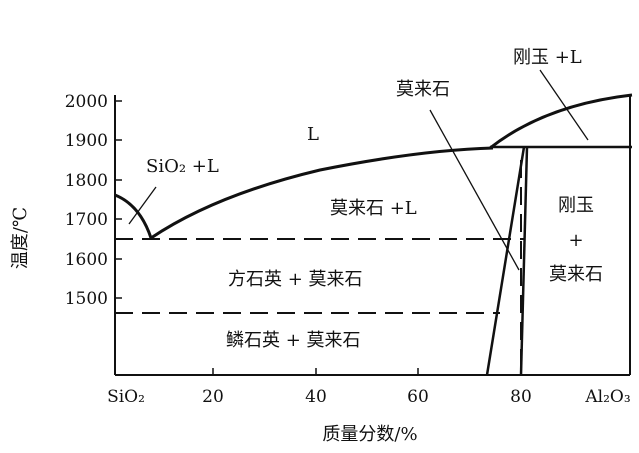 The width and height of the screenshot is (639, 453). Describe the element at coordinates (423, 89) in the screenshot. I see `region-label-mullite: 莫来石` at that location.